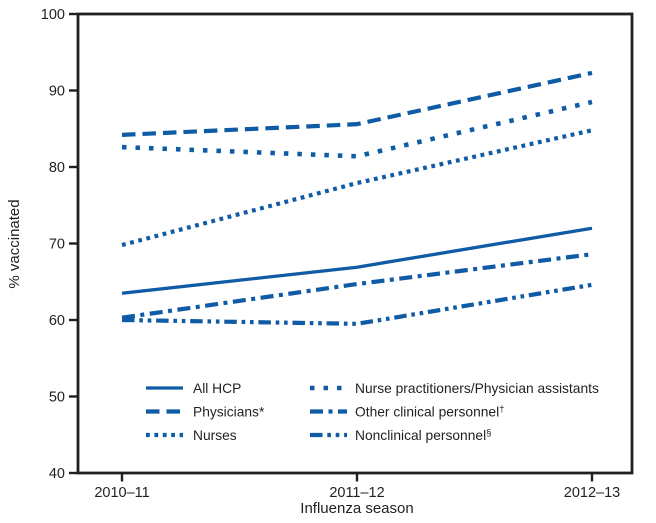  What do you see at coordinates (57, 398) in the screenshot?
I see `y-tick-label: 50` at bounding box center [57, 398].